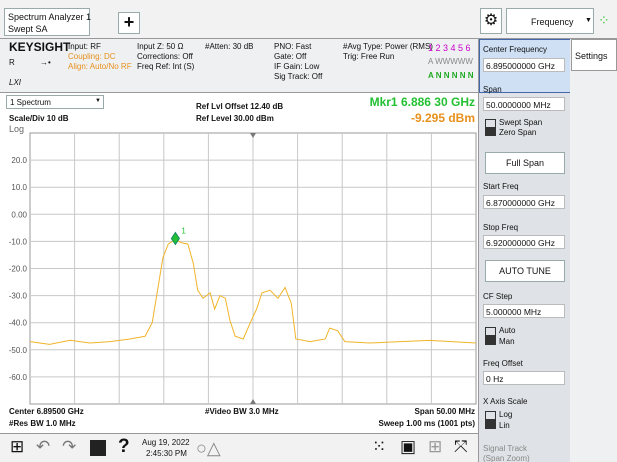  I want to click on gate: Gate: Off, so click(290, 56).